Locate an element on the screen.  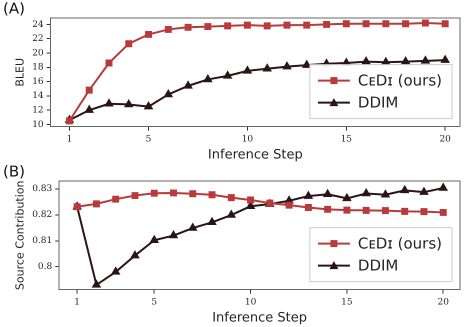
text: (B) is located at coordinates (14, 171).